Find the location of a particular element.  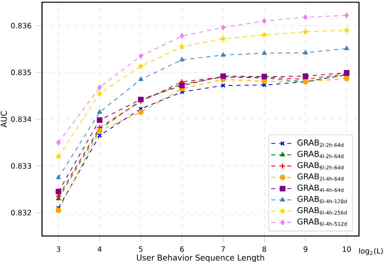

legend-label: GRAB$_{4l-2h-64d}$ is located at coordinates (321, 154).